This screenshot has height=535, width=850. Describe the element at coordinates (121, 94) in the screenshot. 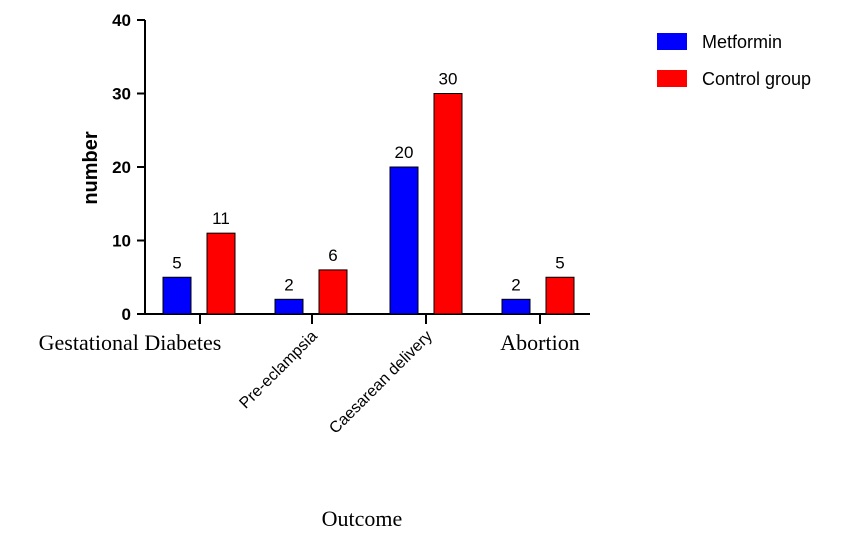

I see `y-tick-label-30: 30` at that location.